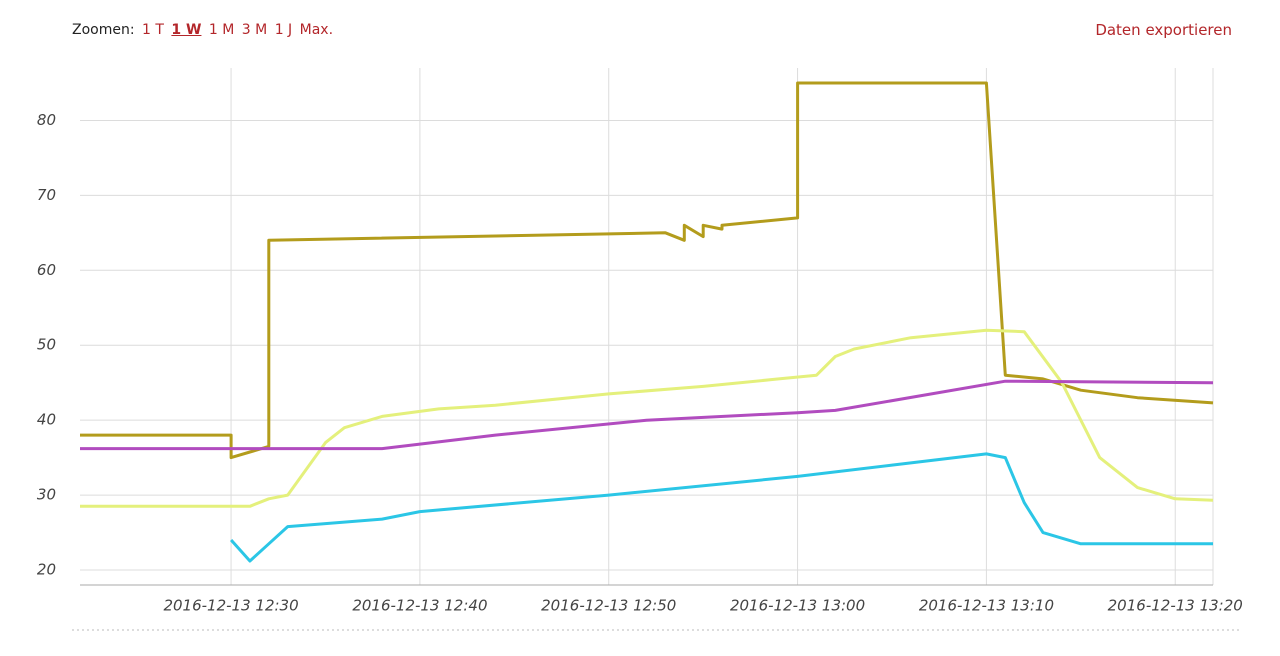 Image resolution: width=1280 pixels, height=656 pixels. What do you see at coordinates (254, 30) in the screenshot?
I see `zoom-option: 3 M` at bounding box center [254, 30].